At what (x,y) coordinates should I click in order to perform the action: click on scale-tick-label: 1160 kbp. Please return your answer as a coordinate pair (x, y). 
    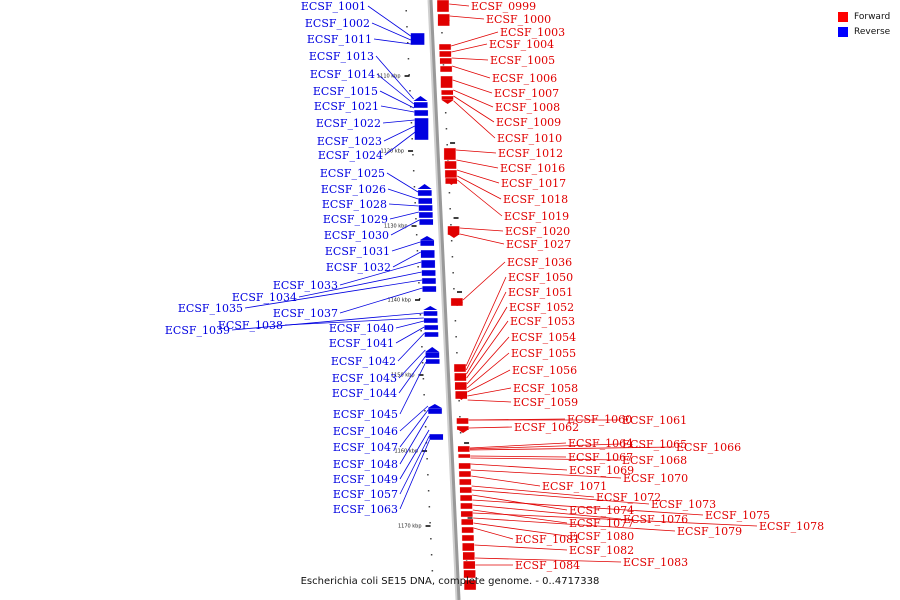
    Looking at the image, I should click on (406, 452).